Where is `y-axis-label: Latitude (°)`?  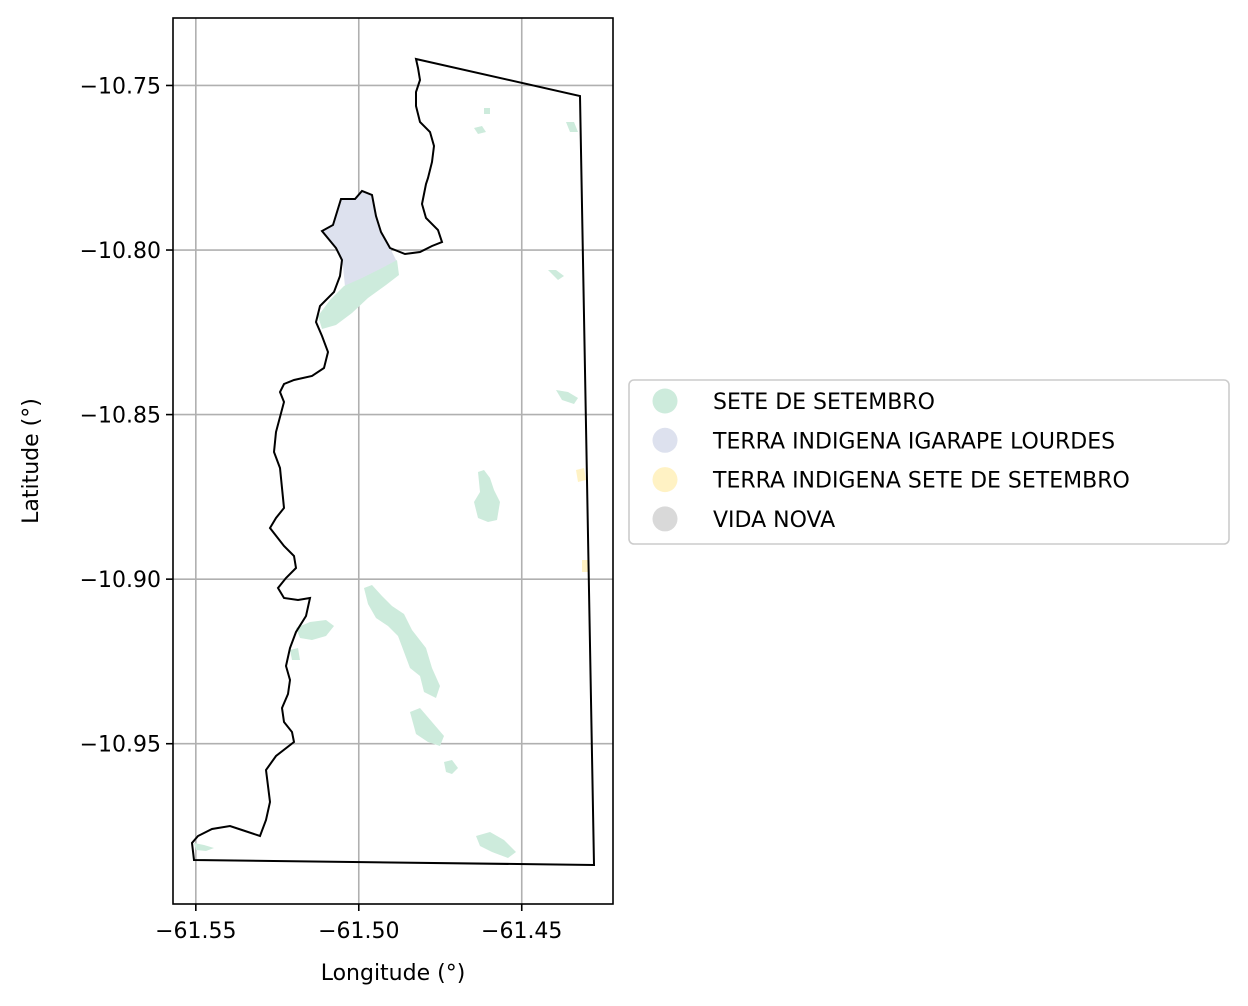 y-axis-label: Latitude (°) is located at coordinates (31, 461).